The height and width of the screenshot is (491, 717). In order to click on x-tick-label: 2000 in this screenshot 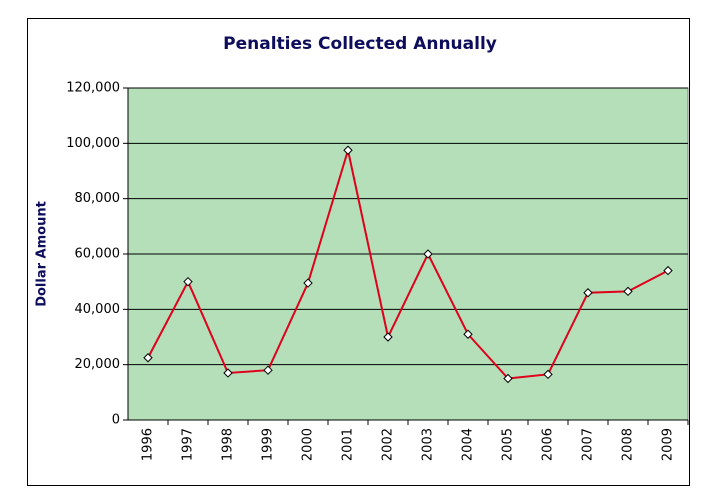, I will do `click(308, 444)`.